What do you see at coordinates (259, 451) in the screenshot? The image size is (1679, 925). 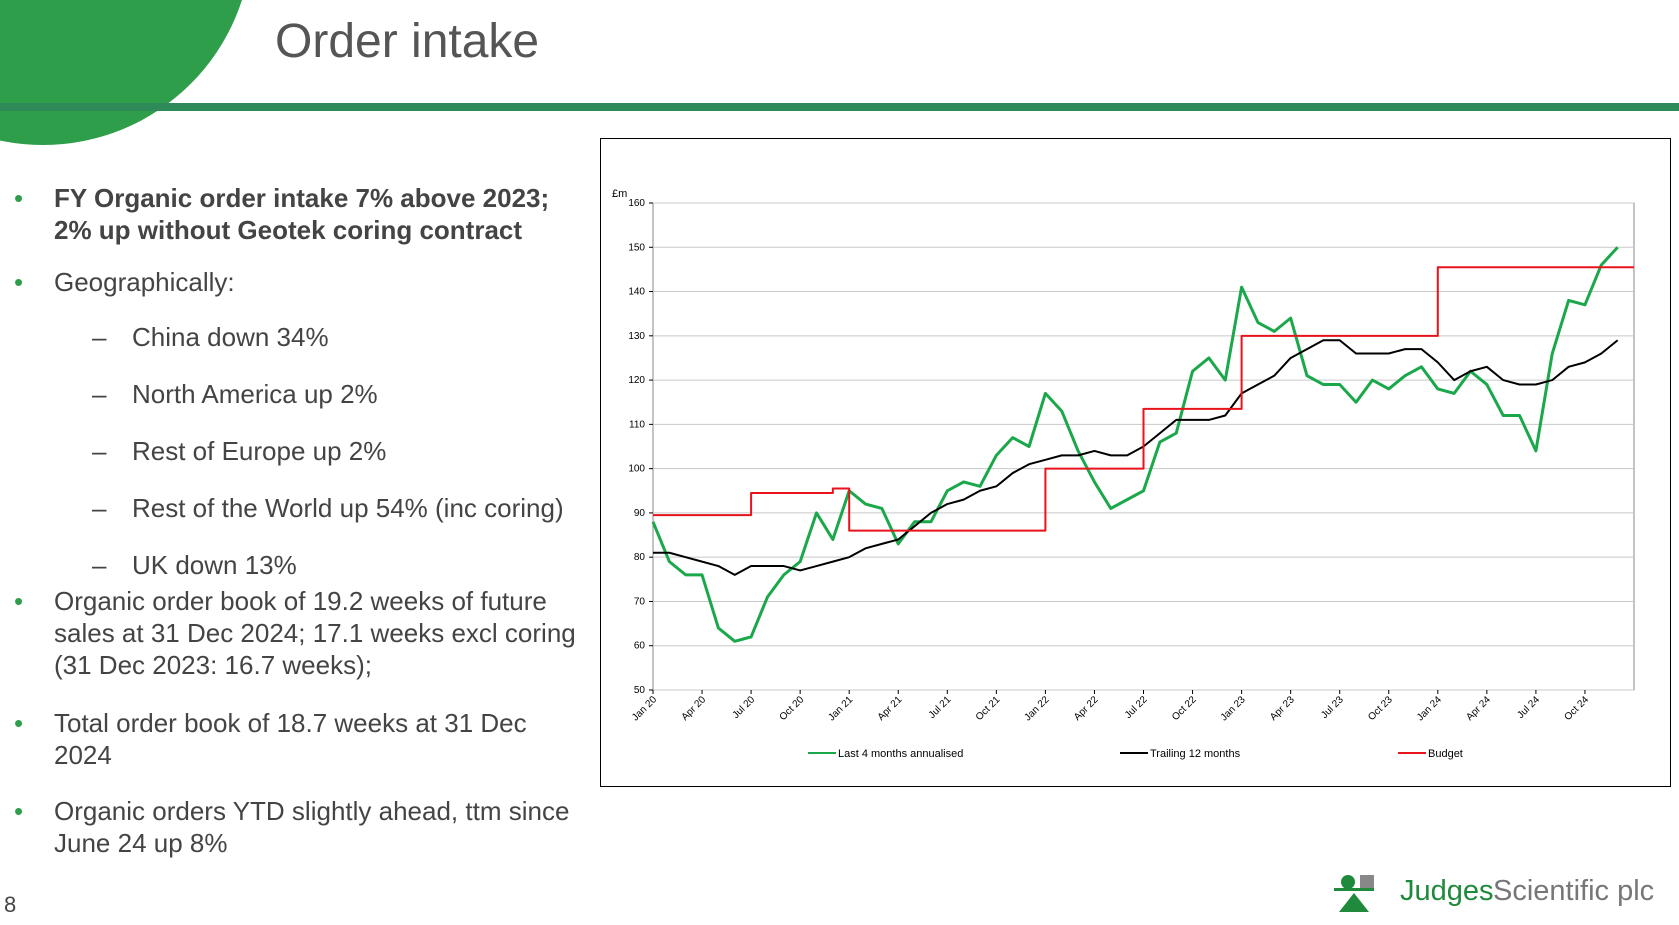 I see `sub-bullet-text: Rest of Europe up 2%` at bounding box center [259, 451].